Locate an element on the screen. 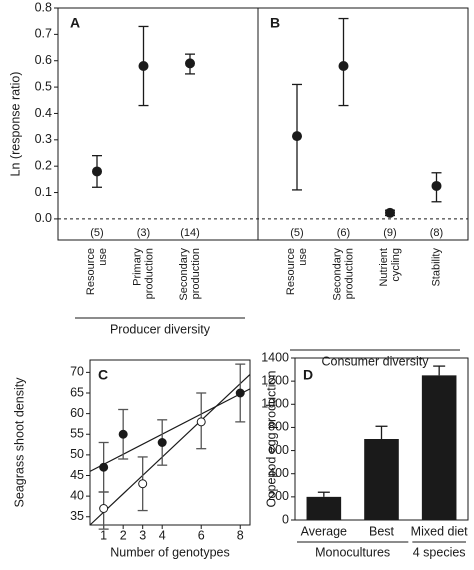  x-tick-label: Mixed diet is located at coordinates (439, 531).